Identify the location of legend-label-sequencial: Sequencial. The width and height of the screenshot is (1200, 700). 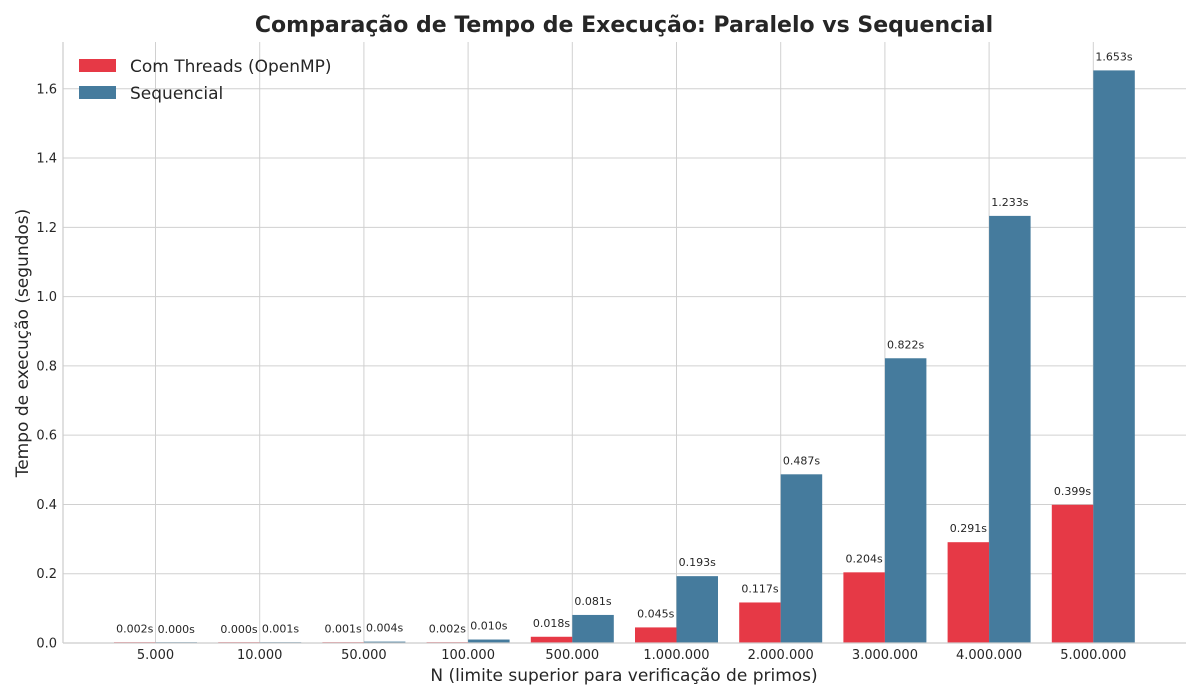
(176, 94).